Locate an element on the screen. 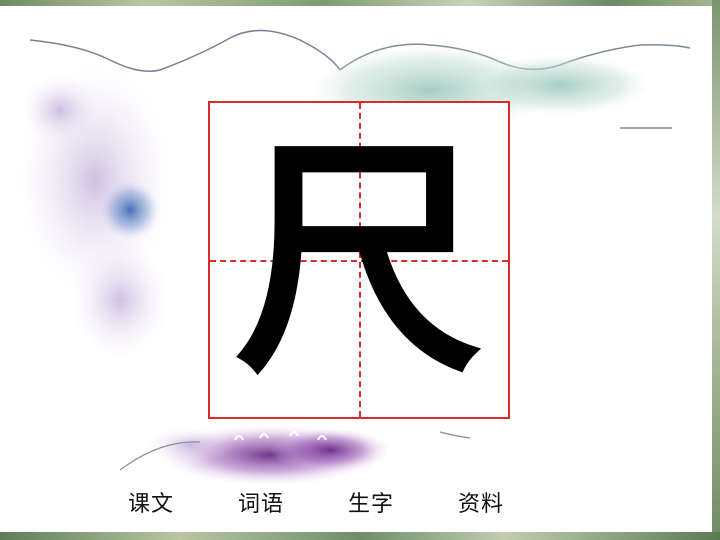  nav-item-new-characters: 生字 is located at coordinates (371, 504).